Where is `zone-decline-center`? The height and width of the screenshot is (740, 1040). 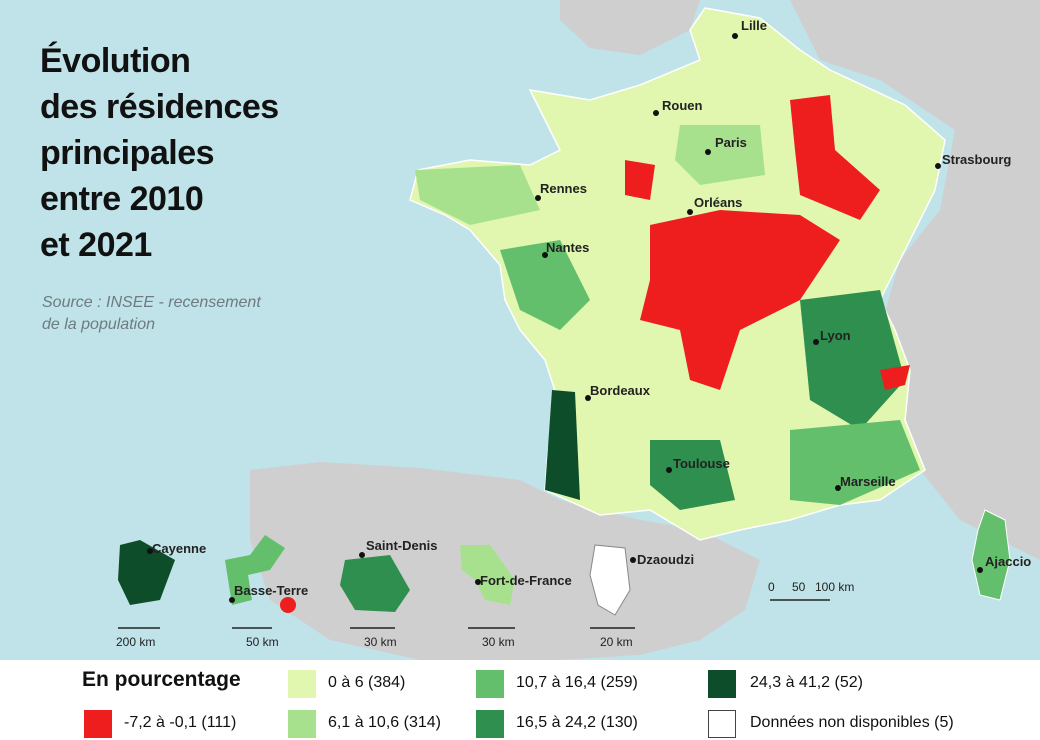
zone-decline-center is located at coordinates (740, 300).